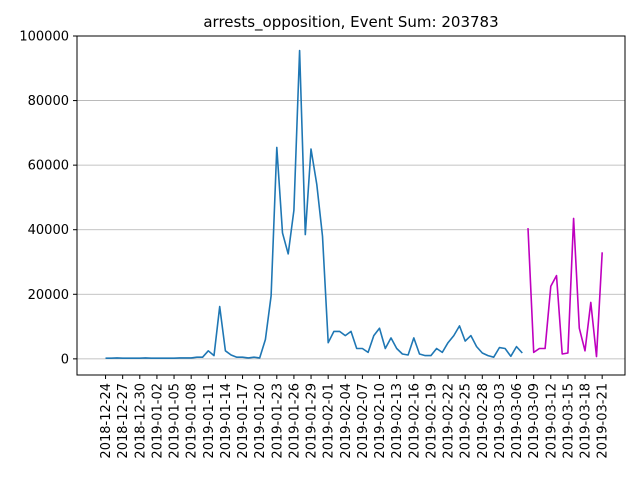 This screenshot has height=480, width=640. Describe the element at coordinates (157, 421) in the screenshot. I see `x-tick-label: 2019-01-02` at that location.